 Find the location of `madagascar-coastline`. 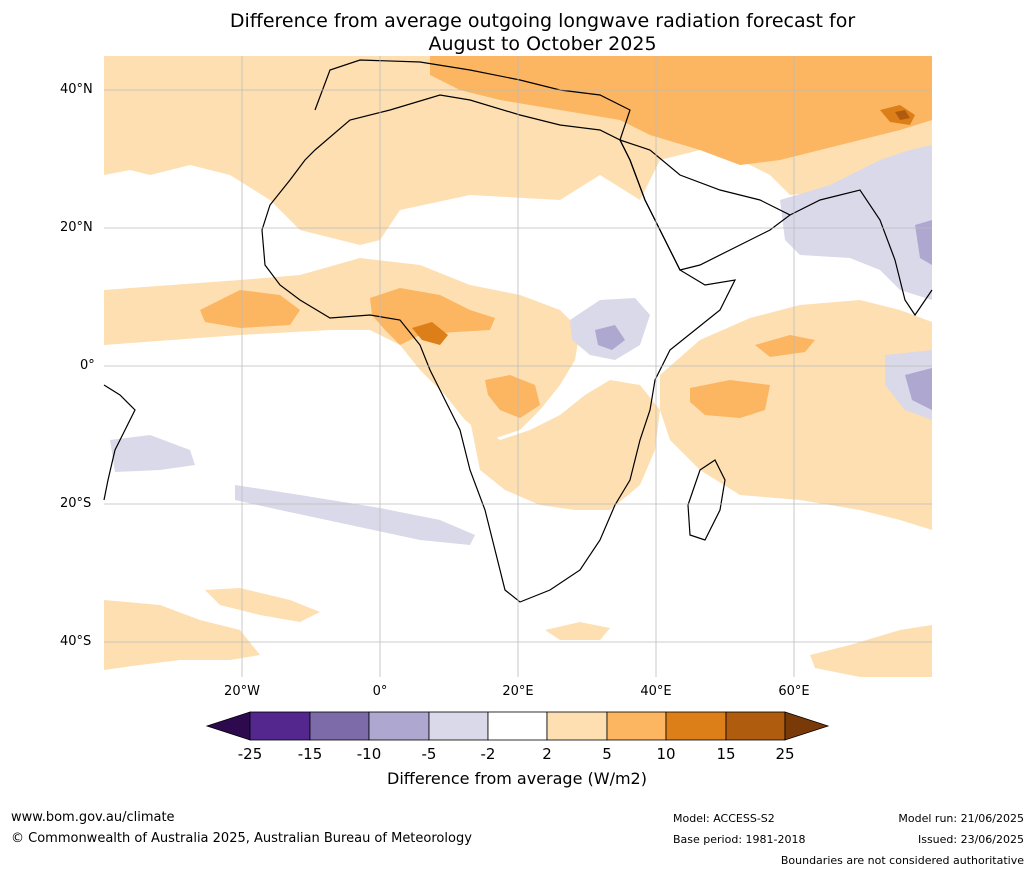

madagascar-coastline is located at coordinates (706, 500).